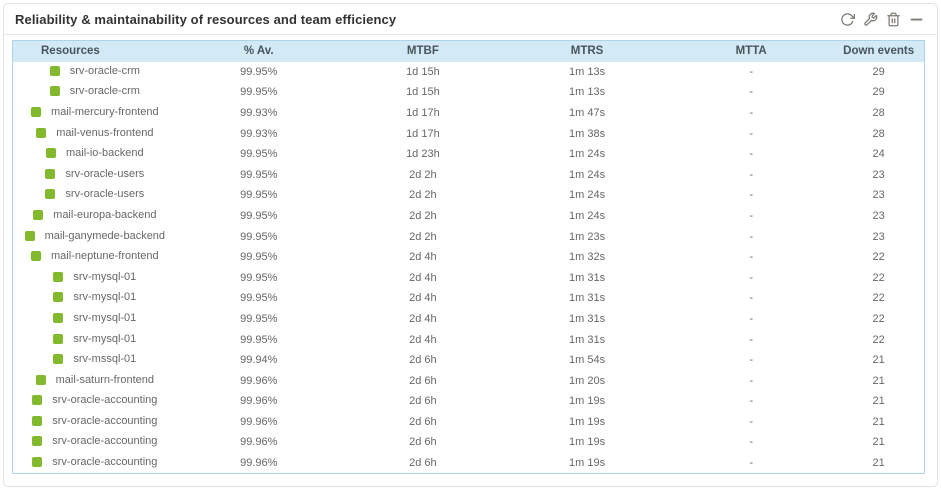 The width and height of the screenshot is (941, 493). I want to click on mtbf-cell: 2d 4h, so click(422, 257).